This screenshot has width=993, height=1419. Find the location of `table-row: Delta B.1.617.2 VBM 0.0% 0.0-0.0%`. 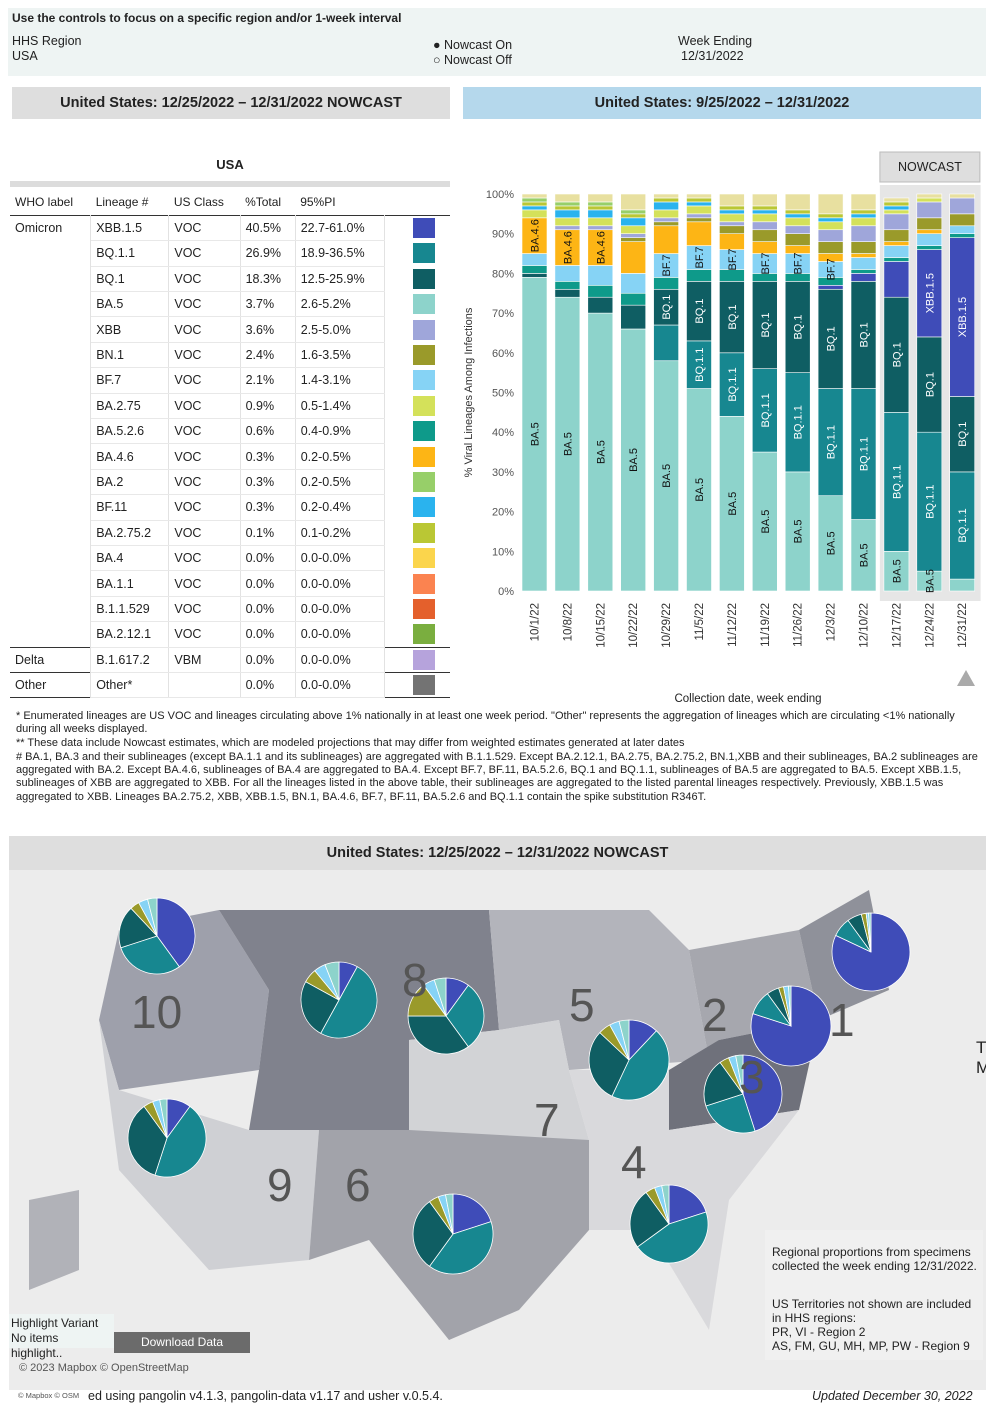

table-row: Delta B.1.617.2 VBM 0.0% 0.0-0.0% is located at coordinates (230, 660).